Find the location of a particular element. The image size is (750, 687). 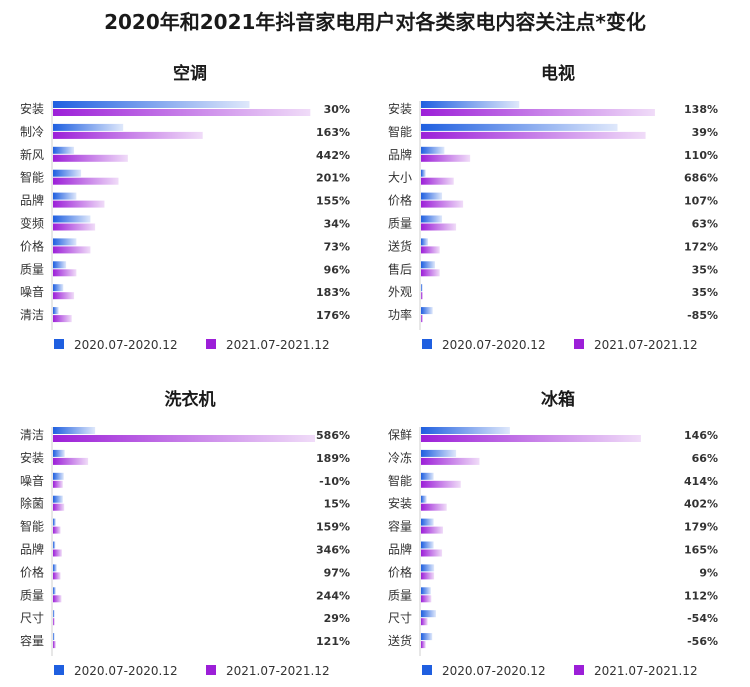

change-label: 244% is located at coordinates (333, 595).